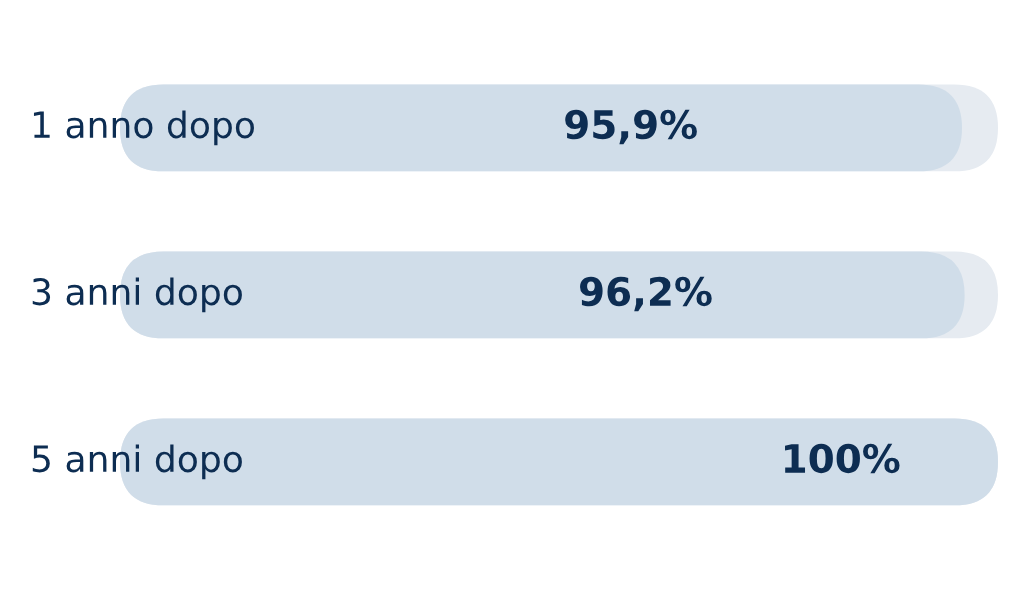 This screenshot has height=600, width=1024. Describe the element at coordinates (646, 294) in the screenshot. I see `data-label: 96,2%` at that location.